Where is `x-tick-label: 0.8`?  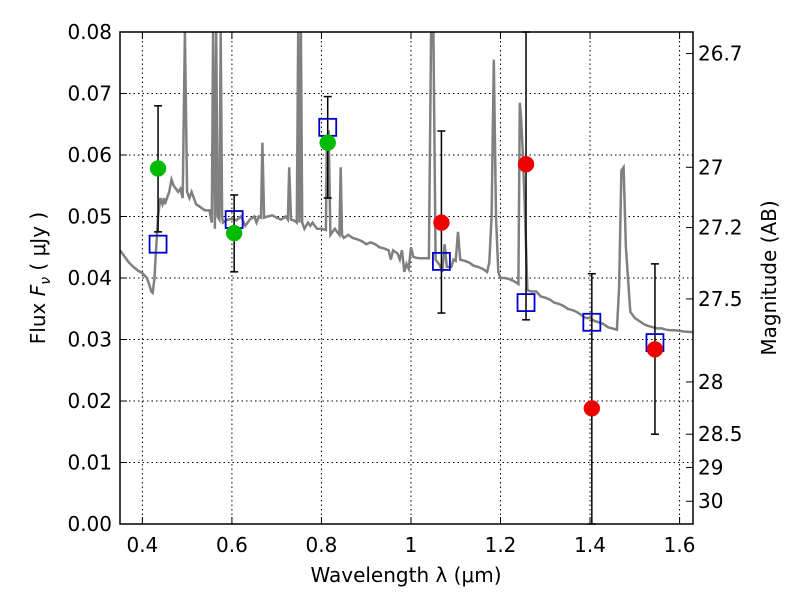 x-tick-label: 0.8 is located at coordinates (322, 545).